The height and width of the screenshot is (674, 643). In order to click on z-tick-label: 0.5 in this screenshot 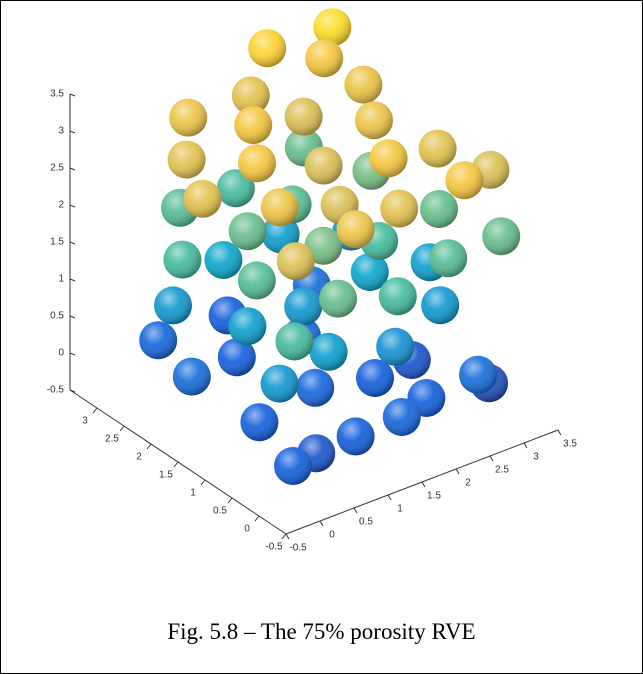, I will do `click(57, 316)`.